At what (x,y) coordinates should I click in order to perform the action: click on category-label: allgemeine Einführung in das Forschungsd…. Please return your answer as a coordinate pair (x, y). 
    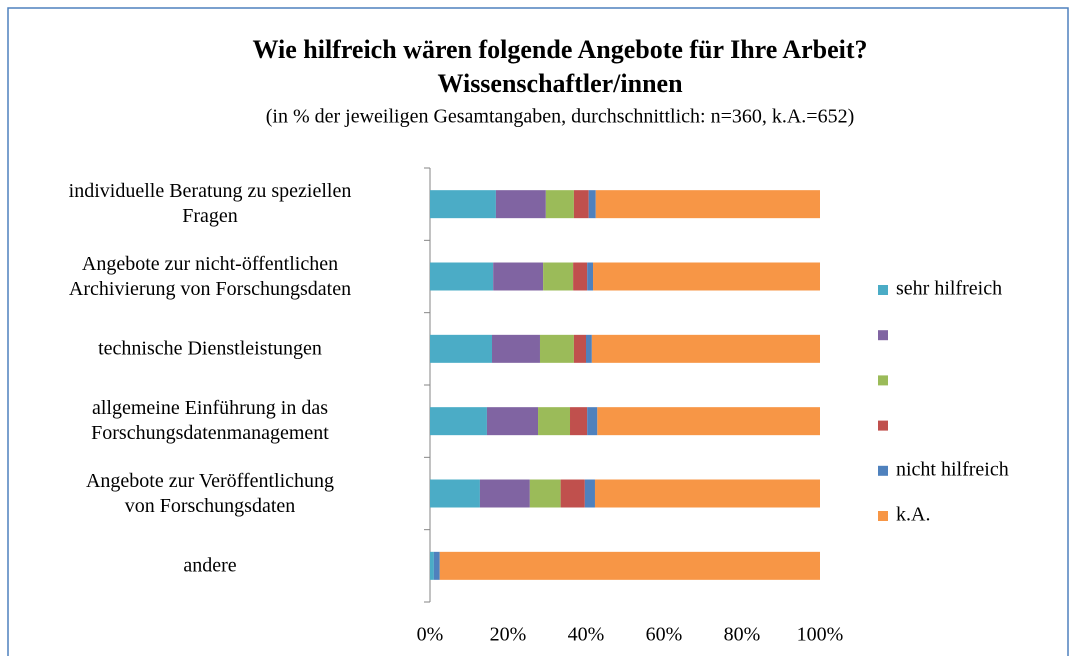
    Looking at the image, I should click on (210, 421).